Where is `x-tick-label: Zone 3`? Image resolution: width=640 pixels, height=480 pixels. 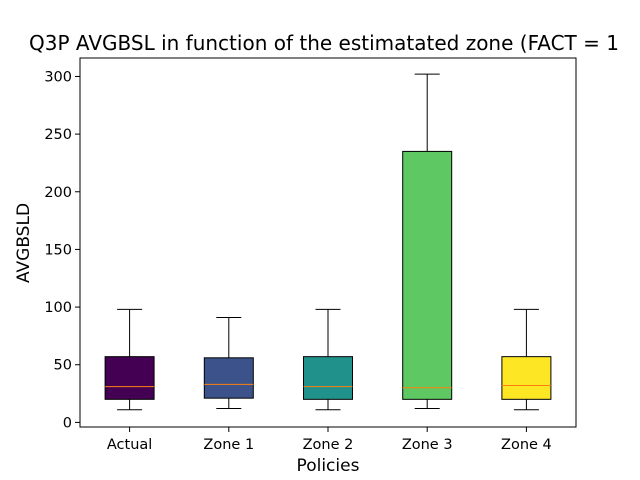
x-tick-label: Zone 3 is located at coordinates (427, 445).